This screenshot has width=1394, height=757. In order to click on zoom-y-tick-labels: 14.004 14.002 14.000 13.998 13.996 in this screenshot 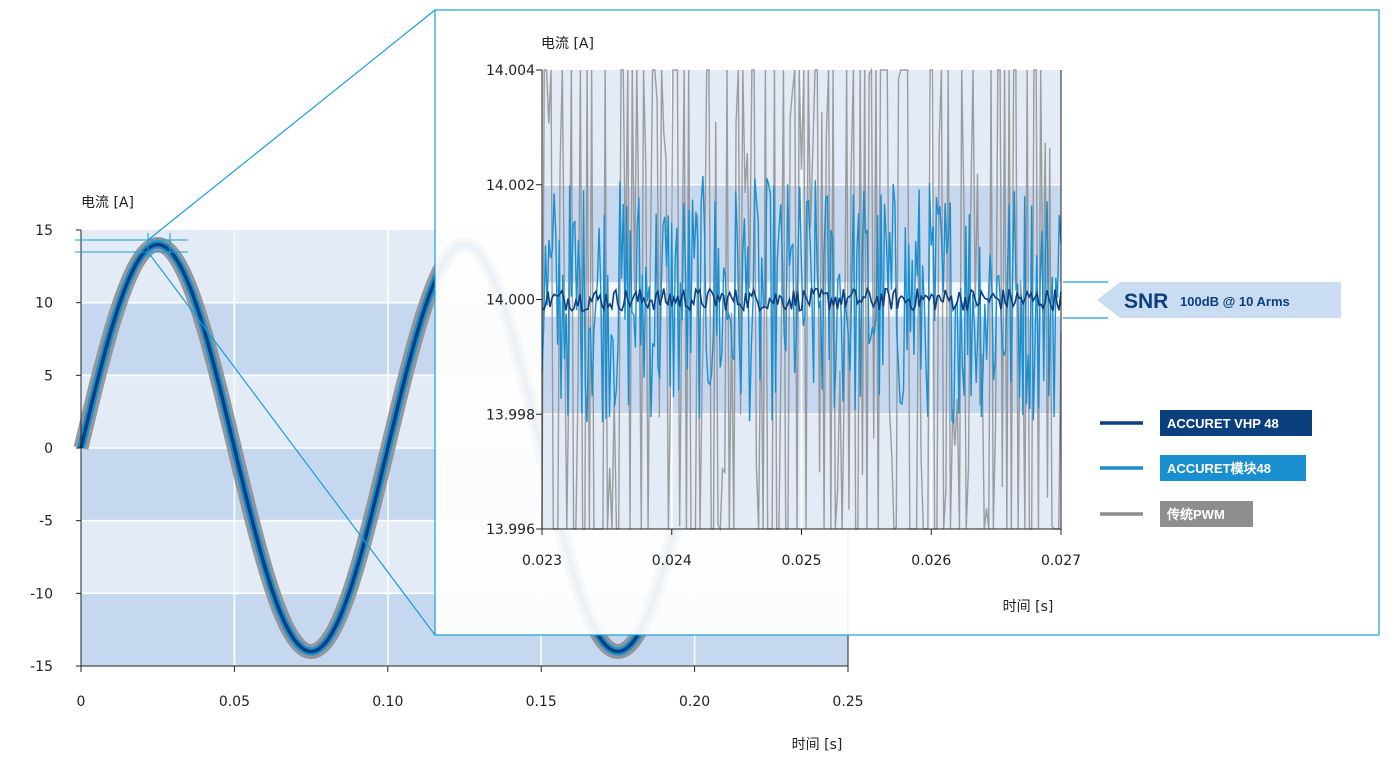, I will do `click(510, 300)`.